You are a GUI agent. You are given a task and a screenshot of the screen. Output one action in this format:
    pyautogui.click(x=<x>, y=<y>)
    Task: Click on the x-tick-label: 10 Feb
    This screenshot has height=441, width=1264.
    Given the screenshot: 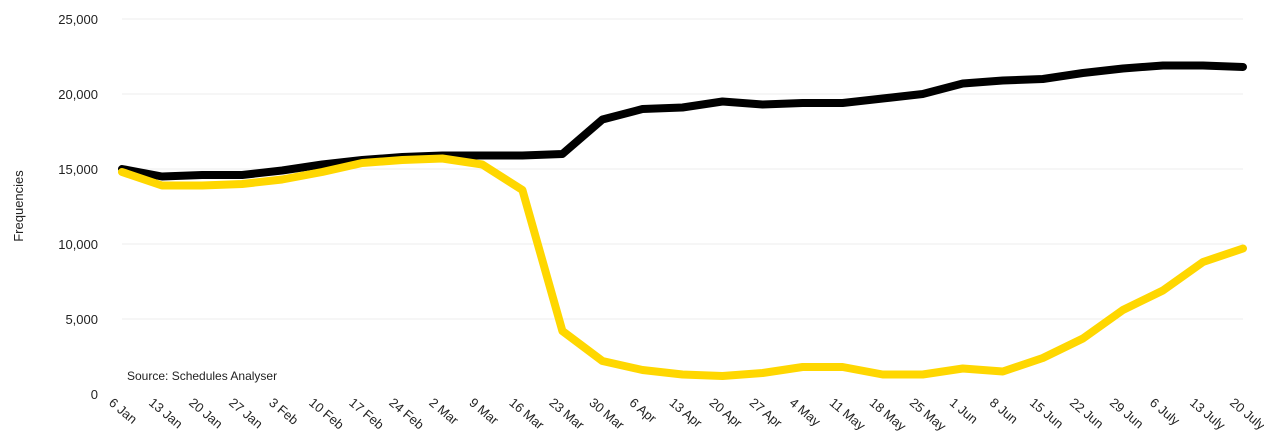 What is the action you would take?
    pyautogui.click(x=326, y=414)
    